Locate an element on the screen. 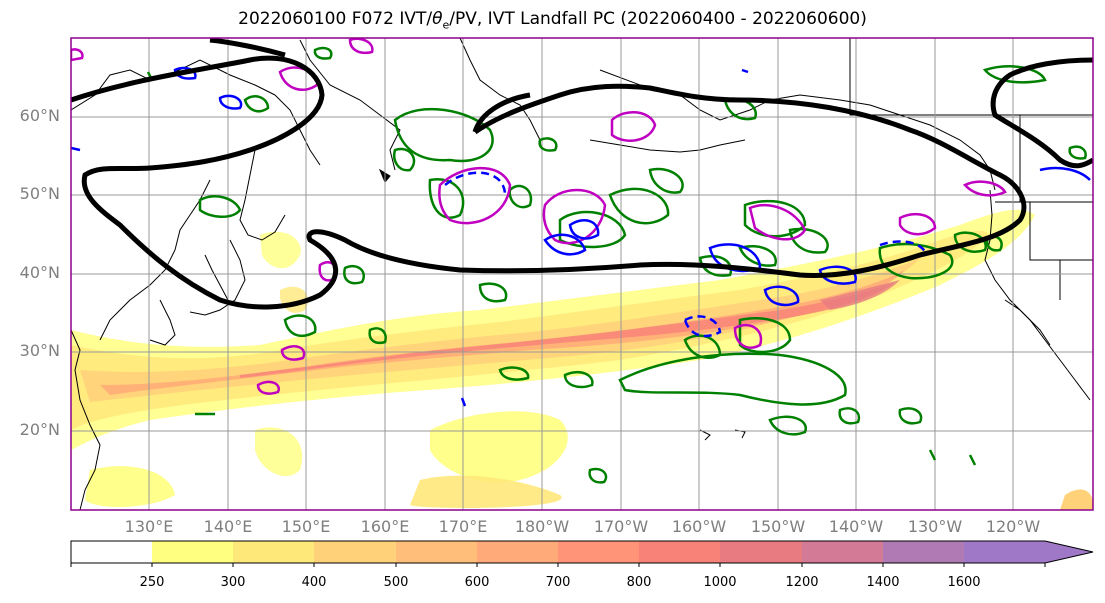 The height and width of the screenshot is (603, 1105). colorbar-tick-400: 400 is located at coordinates (314, 582).